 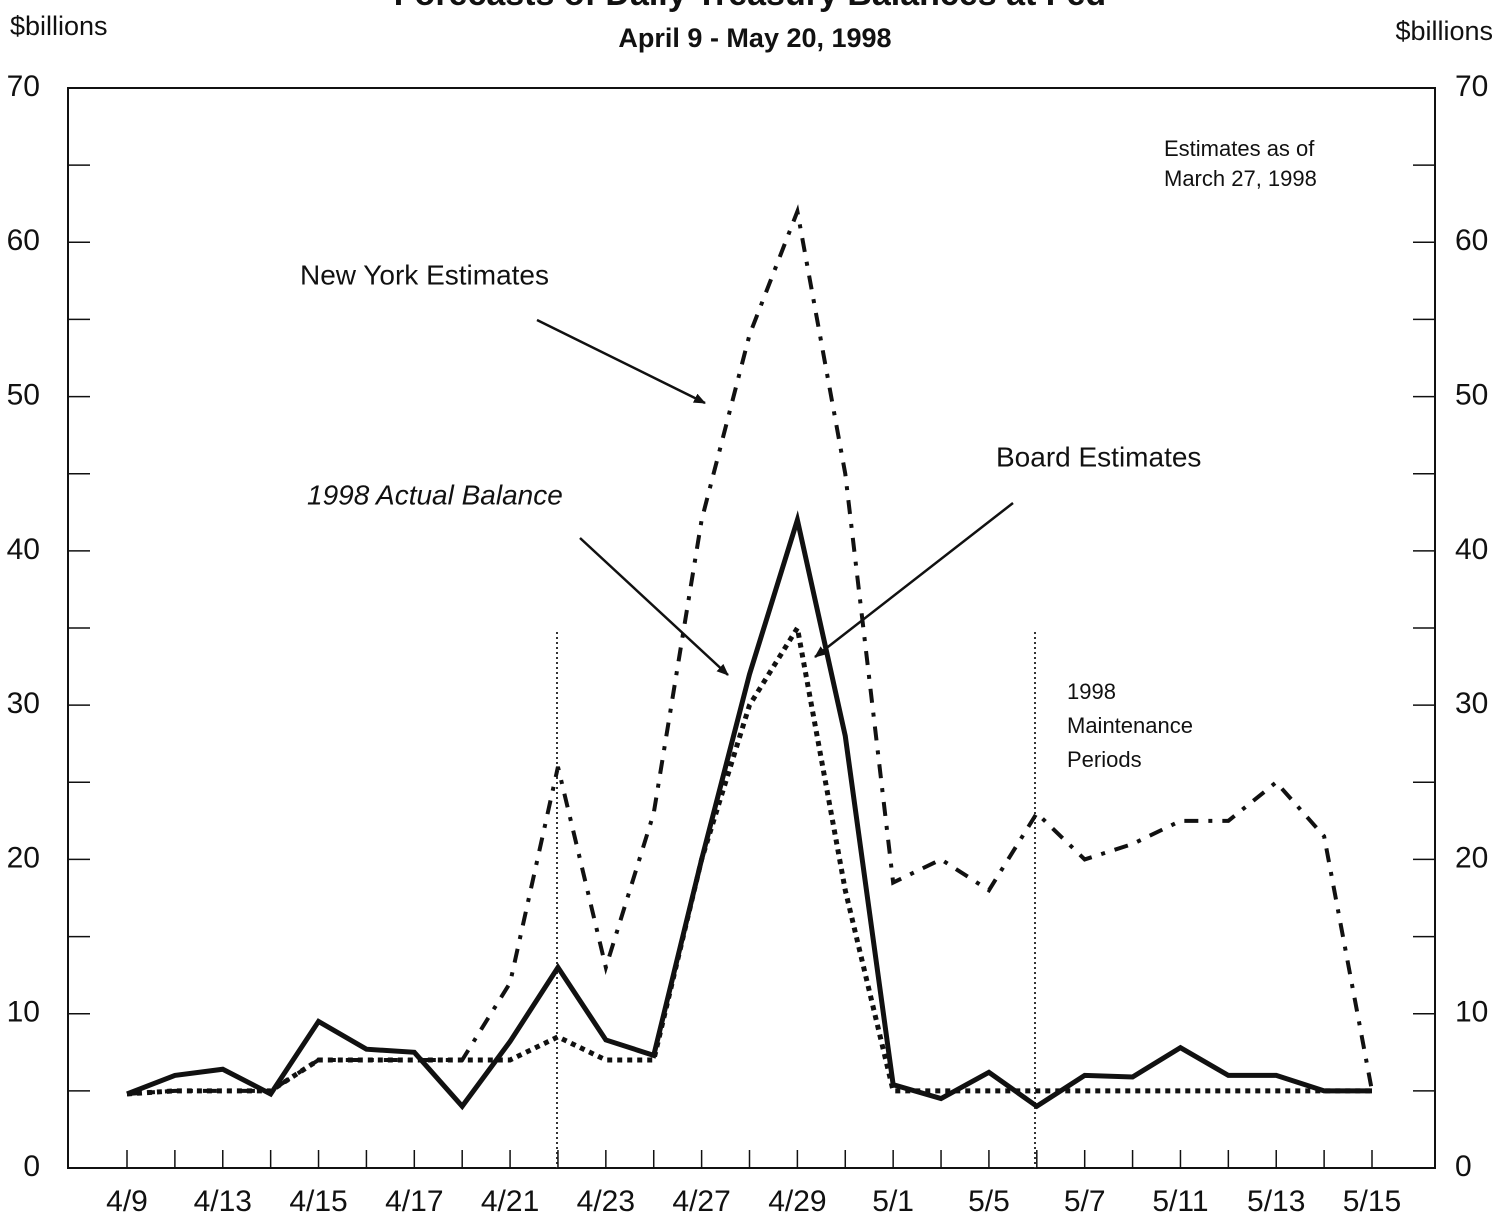 I want to click on y2-tick-label: 60, so click(x=1471, y=240).